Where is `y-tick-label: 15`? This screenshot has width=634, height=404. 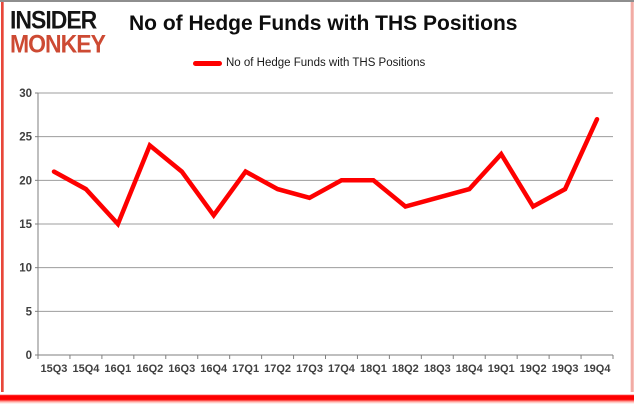
y-tick-label: 15 is located at coordinates (25, 225).